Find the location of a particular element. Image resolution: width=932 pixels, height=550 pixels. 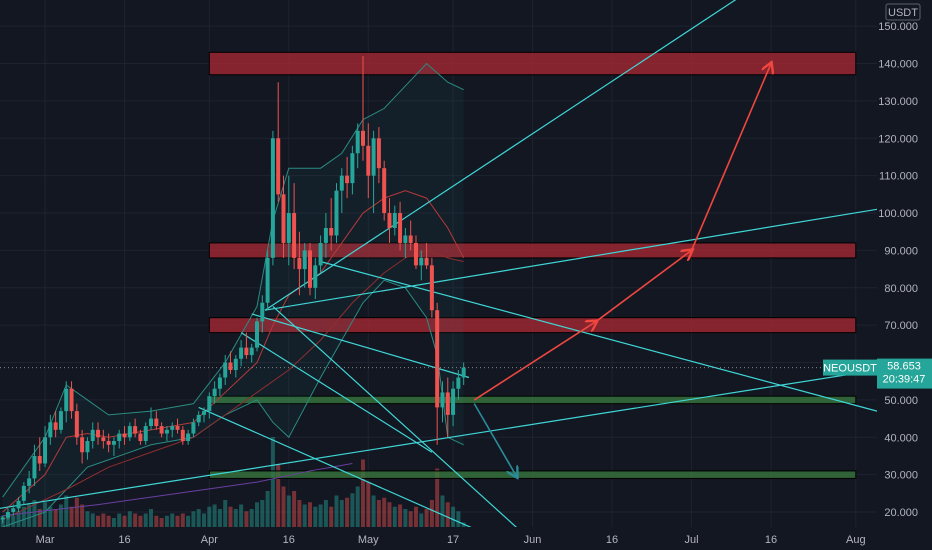

price-tick-label: 30.000 is located at coordinates (901, 476).